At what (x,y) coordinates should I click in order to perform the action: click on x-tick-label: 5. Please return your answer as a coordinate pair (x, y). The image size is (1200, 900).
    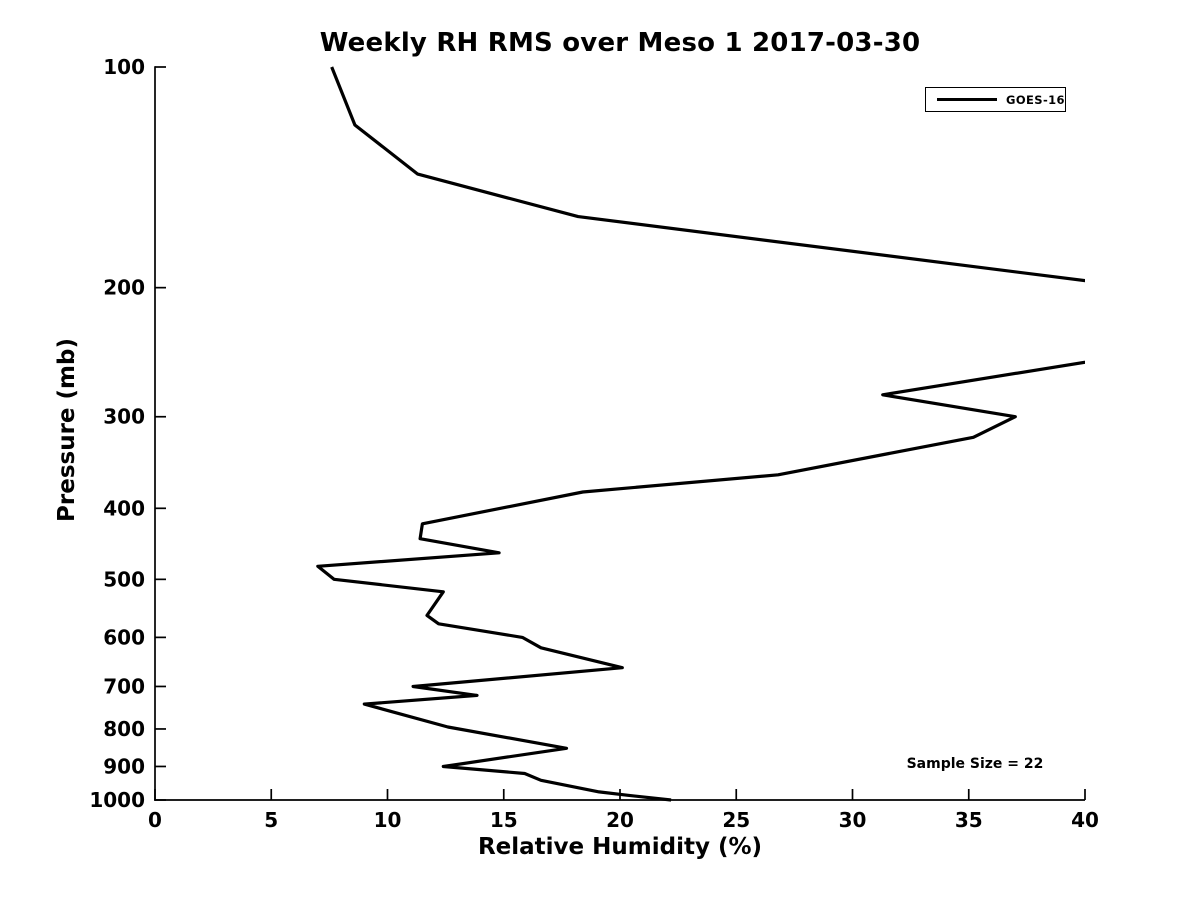
    Looking at the image, I should click on (271, 820).